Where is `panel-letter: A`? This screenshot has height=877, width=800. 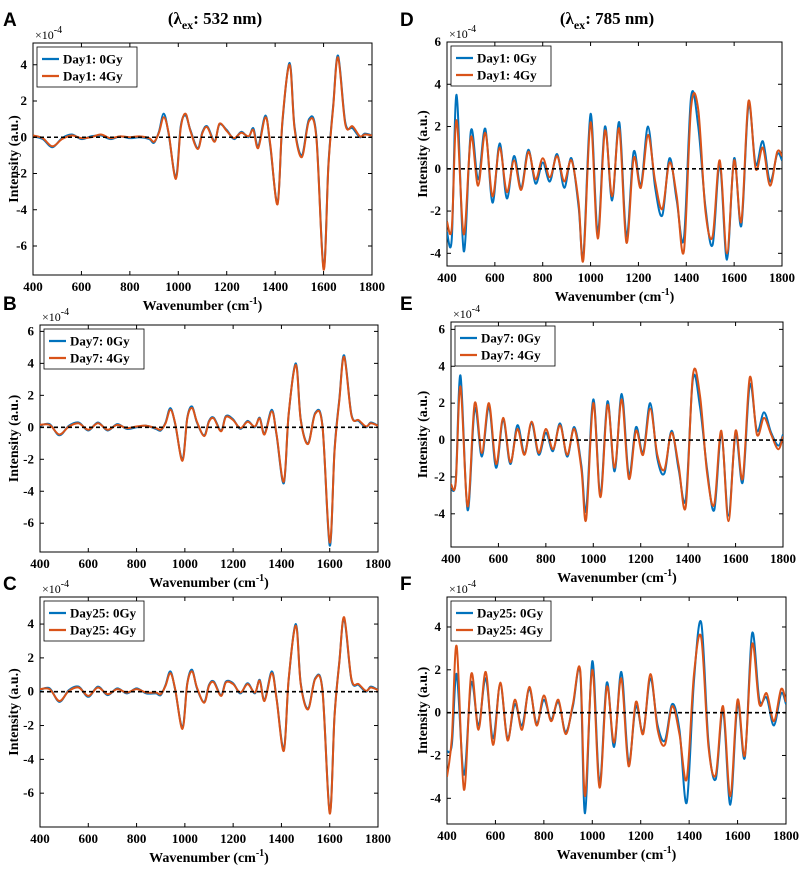 panel-letter: A is located at coordinates (10, 20).